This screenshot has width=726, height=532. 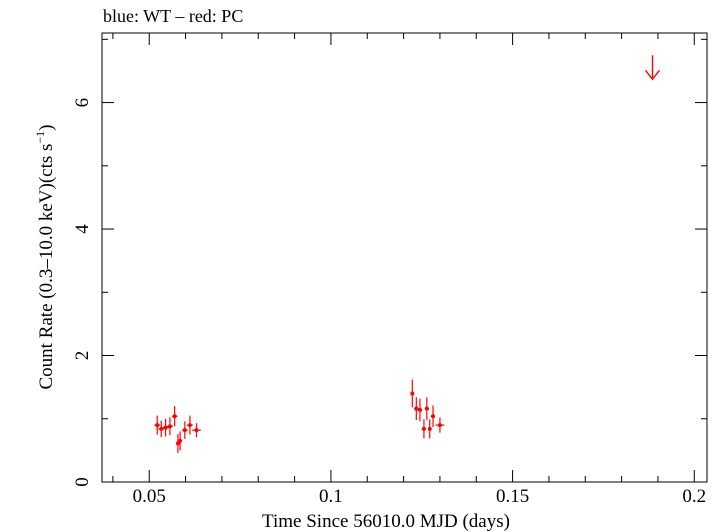 I want to click on x-axis-title: Time Since 56010.0 MJD (days), so click(x=386, y=521).